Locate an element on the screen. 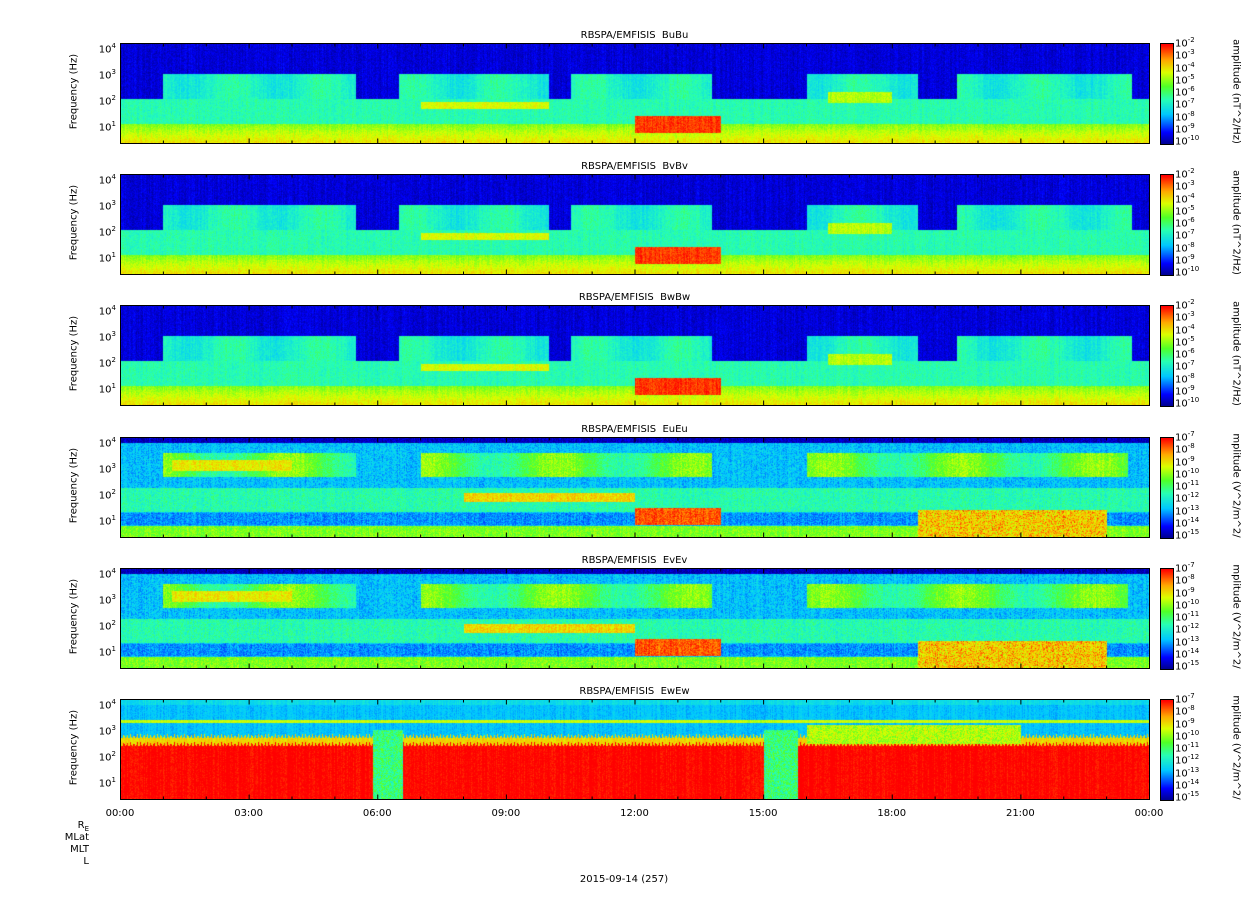  panel-title: RBSPA/EMFISIS BwBw is located at coordinates (634, 297).